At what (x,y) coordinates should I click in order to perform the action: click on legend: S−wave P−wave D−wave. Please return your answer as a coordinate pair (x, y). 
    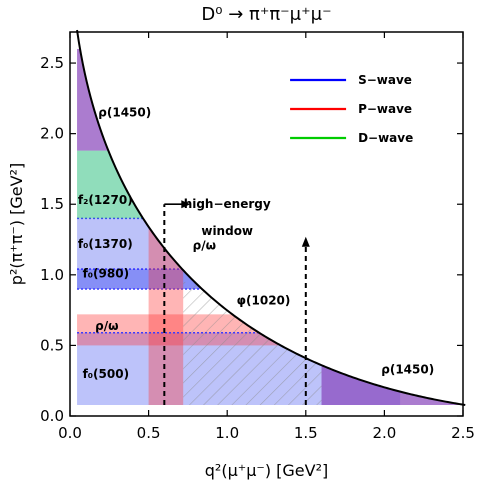
    Looking at the image, I should click on (351, 109).